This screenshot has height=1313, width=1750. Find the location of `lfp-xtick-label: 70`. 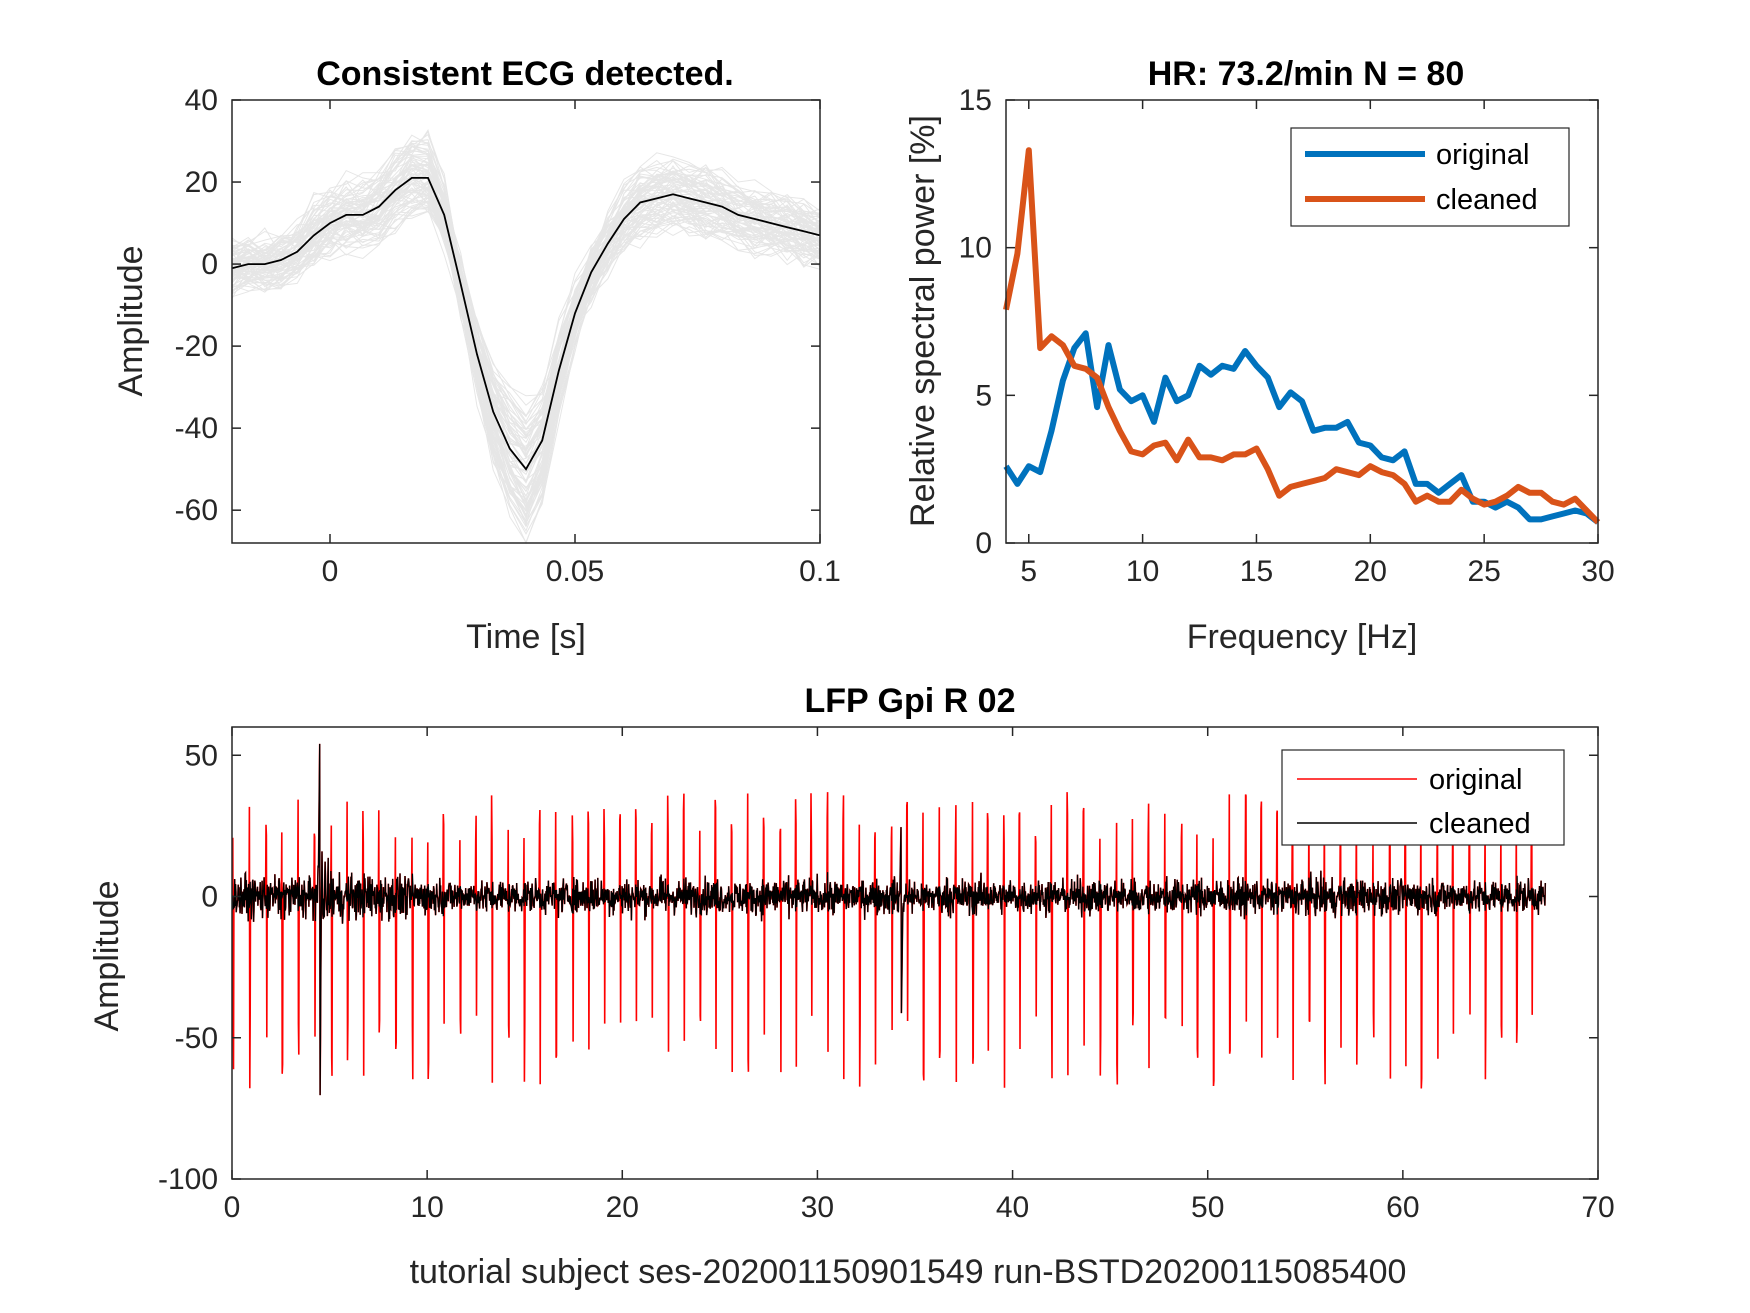

lfp-xtick-label: 70 is located at coordinates (1597, 1207).